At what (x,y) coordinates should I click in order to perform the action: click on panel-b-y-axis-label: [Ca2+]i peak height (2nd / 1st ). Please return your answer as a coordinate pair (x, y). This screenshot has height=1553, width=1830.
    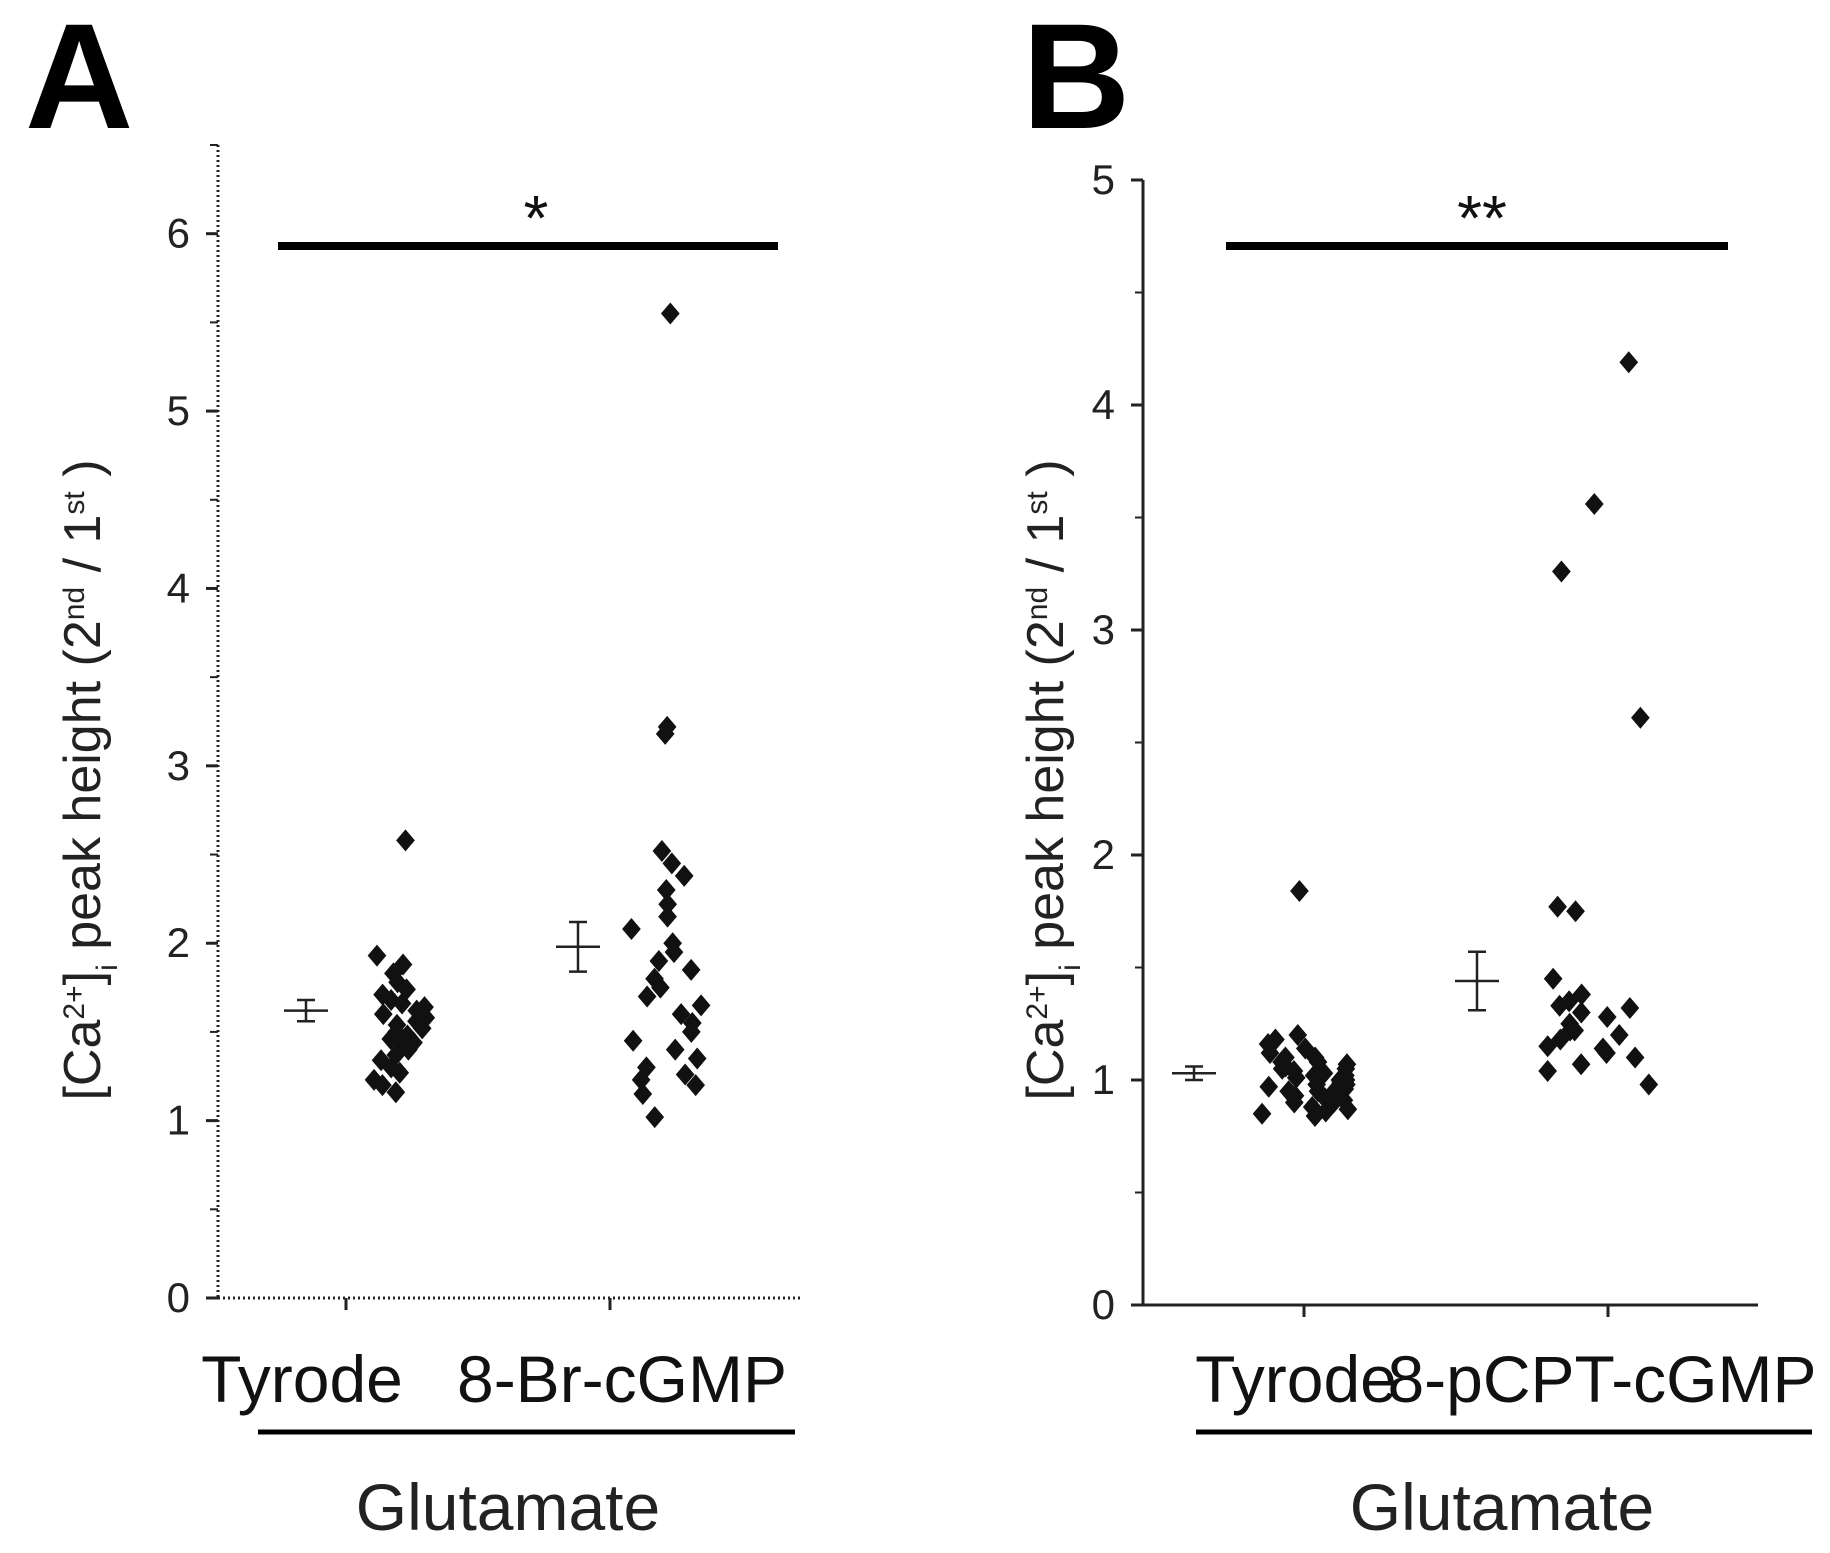
    Looking at the image, I should click on (1052, 779).